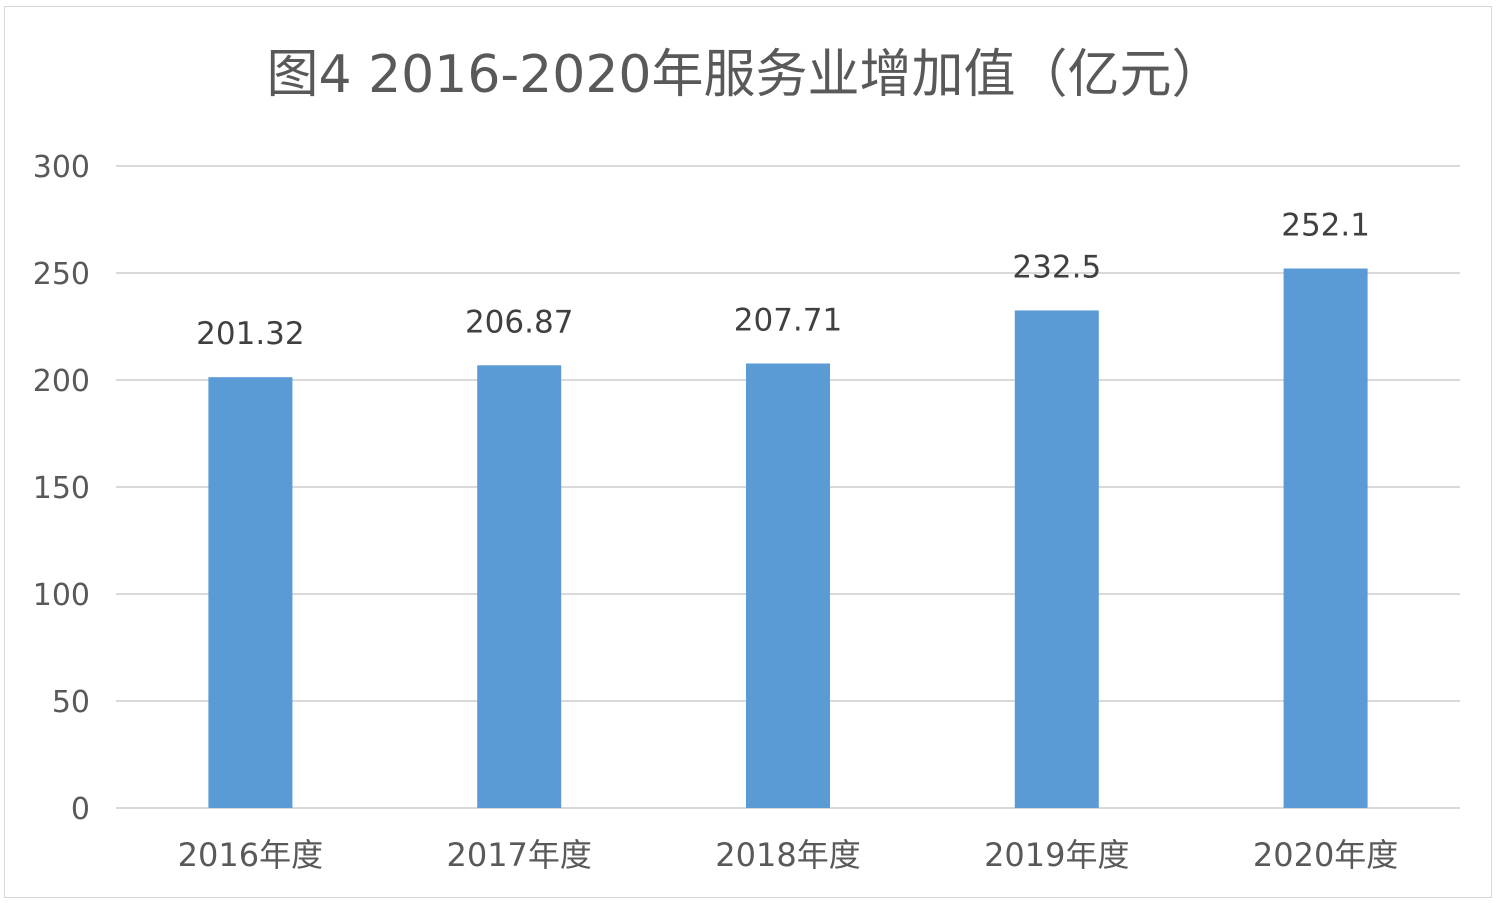 The image size is (1498, 903). I want to click on y-axis-ticks: 0 50 100 150 200 250 300, so click(61, 488).